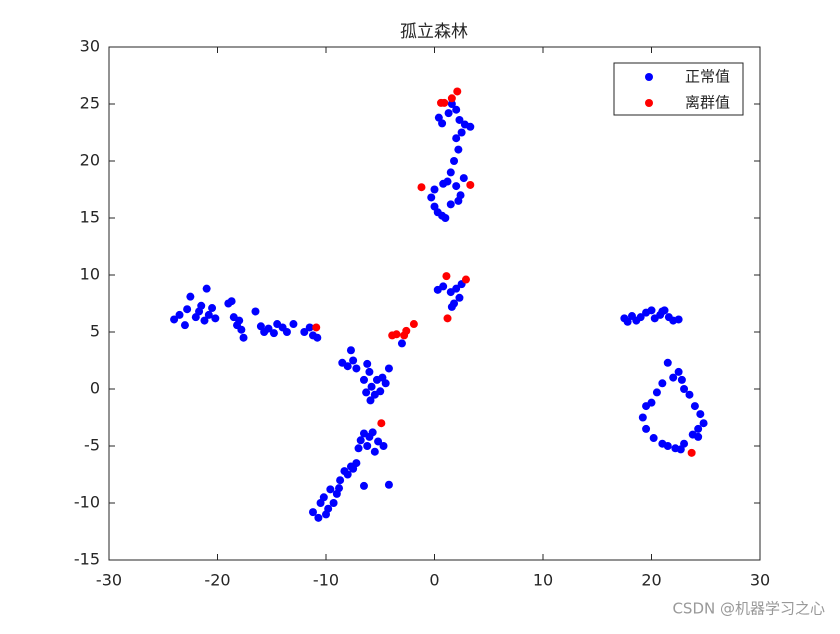 The height and width of the screenshot is (634, 840). What do you see at coordinates (87, 502) in the screenshot?
I see `y-tick-label: -10` at bounding box center [87, 502].